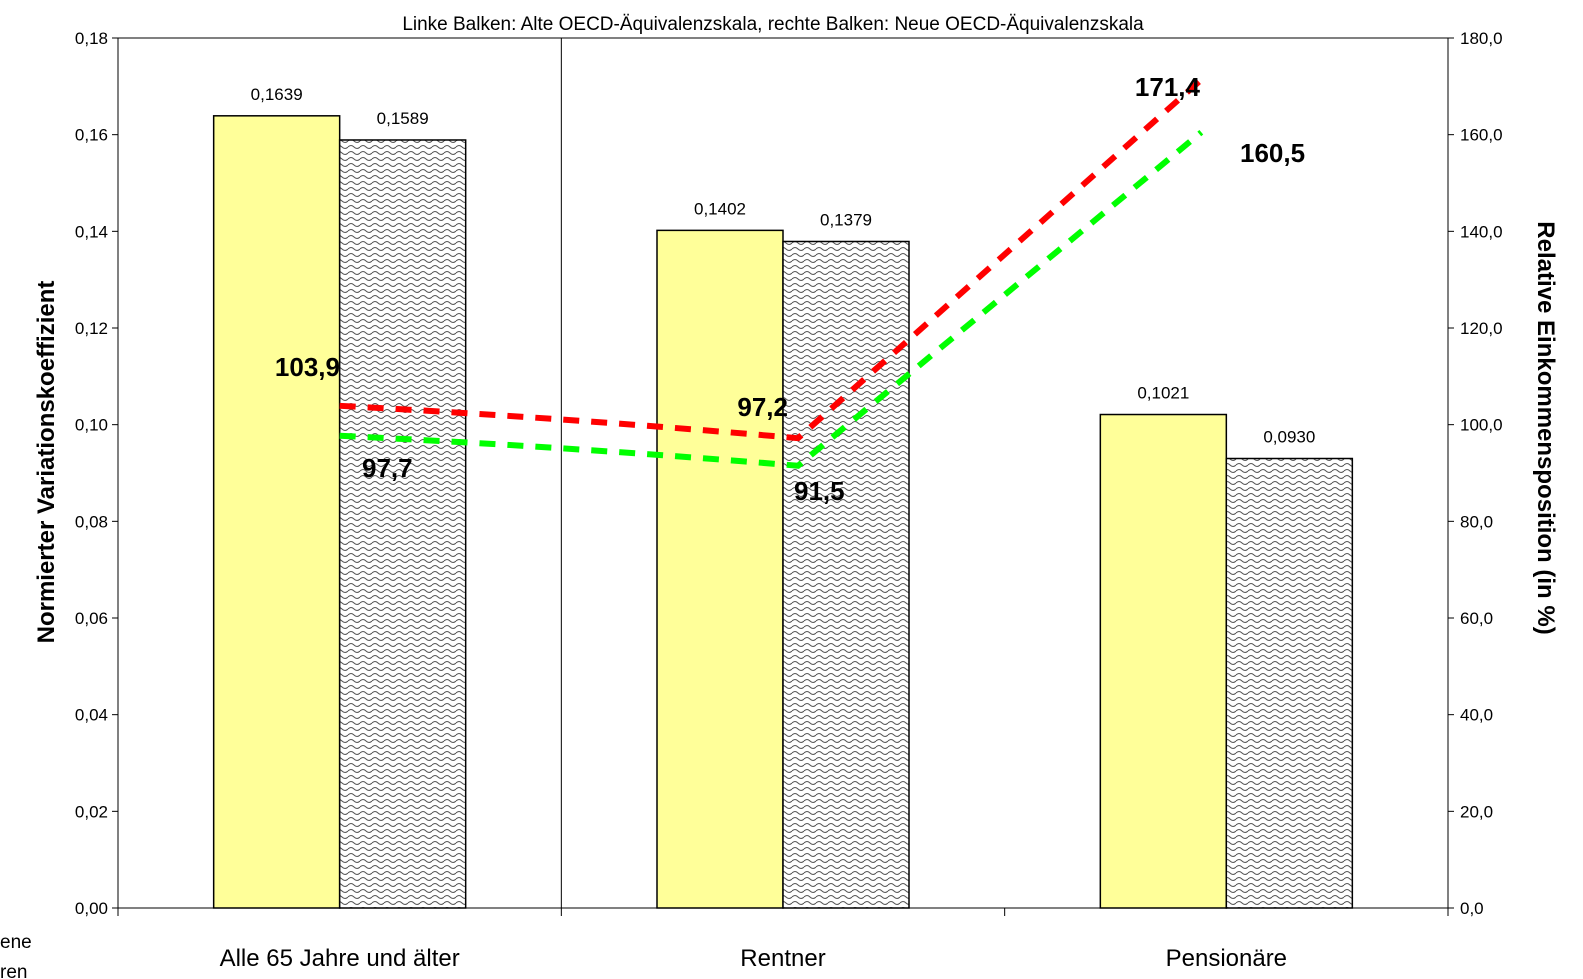 This screenshot has width=1583, height=979. I want to click on bar-value-label: 0,1402, so click(720, 208).